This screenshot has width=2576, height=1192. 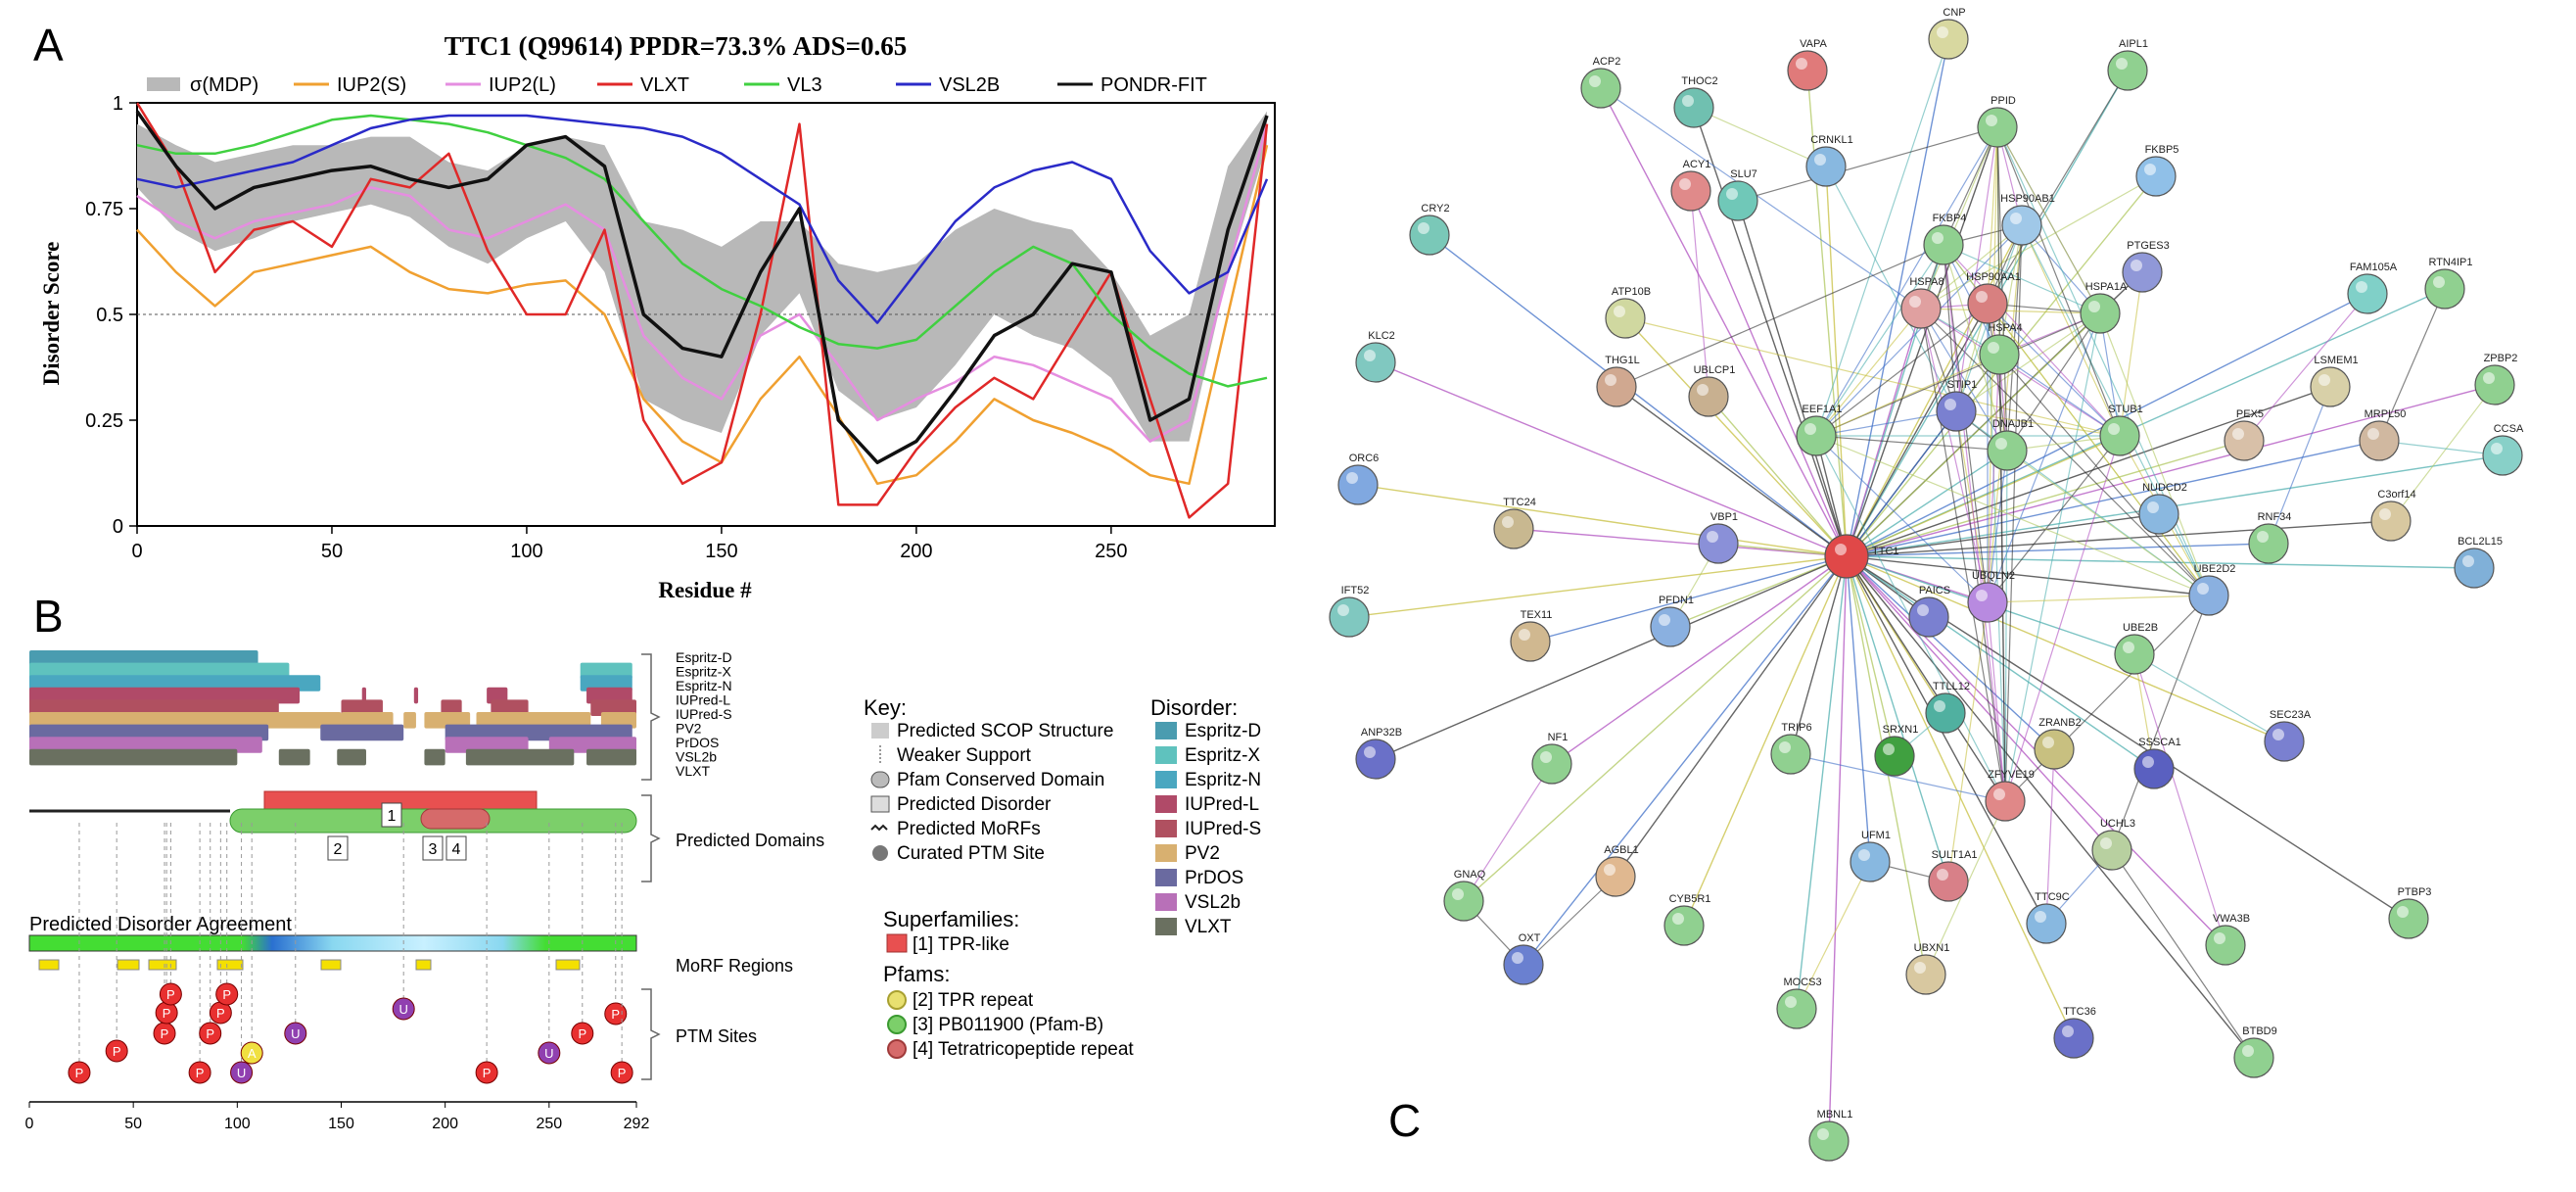 I want to click on protein-node-vapa: VAPA, so click(x=1807, y=64).